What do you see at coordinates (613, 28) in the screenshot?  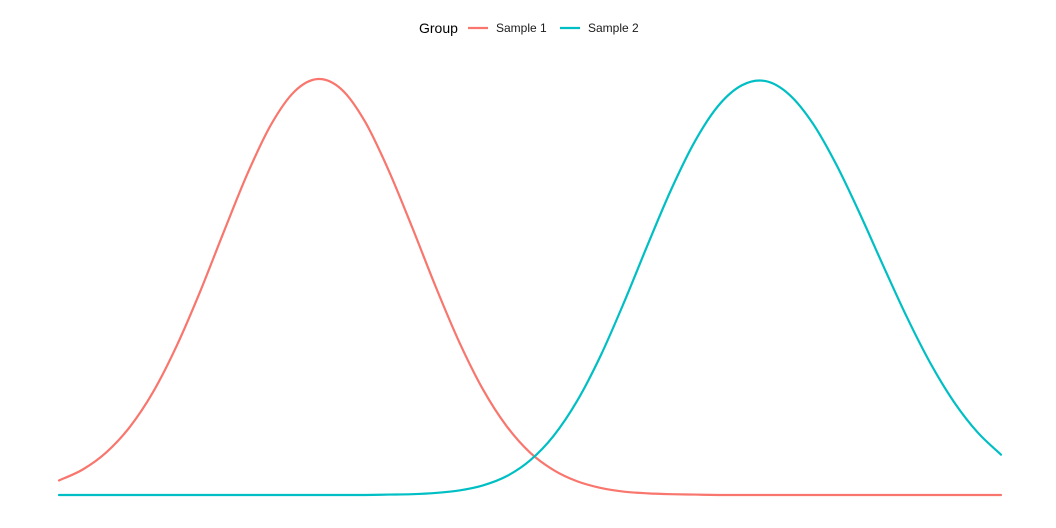 I see `legend-label-sample-2: Sample 2` at bounding box center [613, 28].